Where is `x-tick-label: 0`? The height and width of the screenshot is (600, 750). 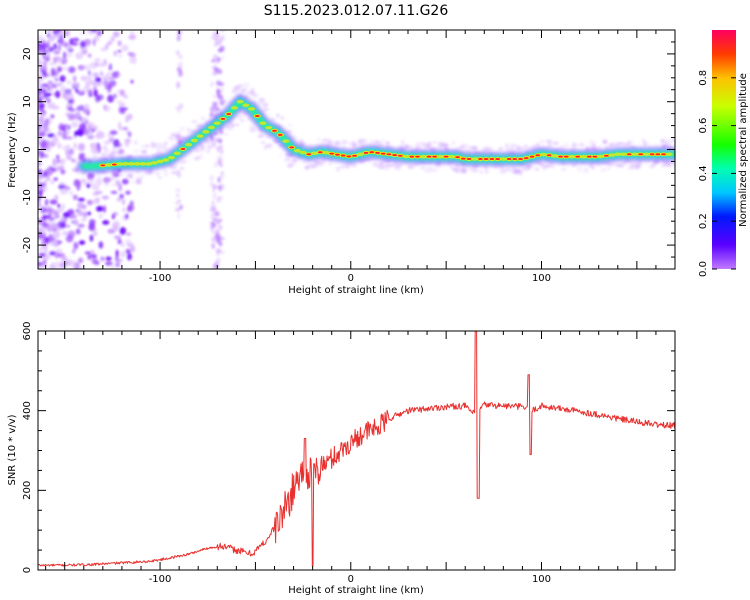 x-tick-label: 0 is located at coordinates (351, 579).